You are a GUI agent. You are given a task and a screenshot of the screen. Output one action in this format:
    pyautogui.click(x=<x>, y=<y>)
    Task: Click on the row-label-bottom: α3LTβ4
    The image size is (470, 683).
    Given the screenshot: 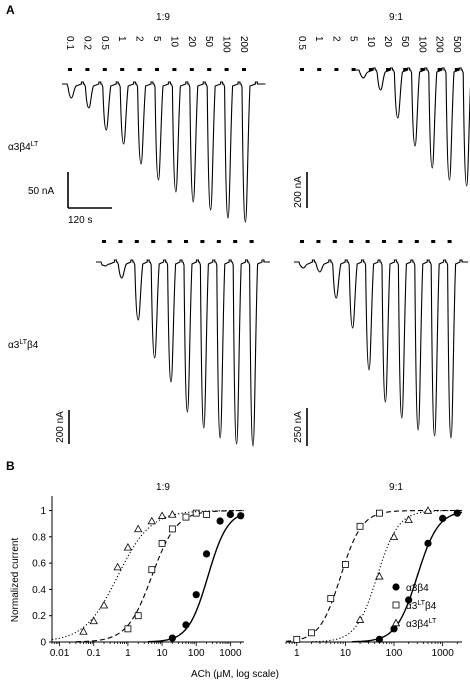 What is the action you would take?
    pyautogui.click(x=23, y=345)
    